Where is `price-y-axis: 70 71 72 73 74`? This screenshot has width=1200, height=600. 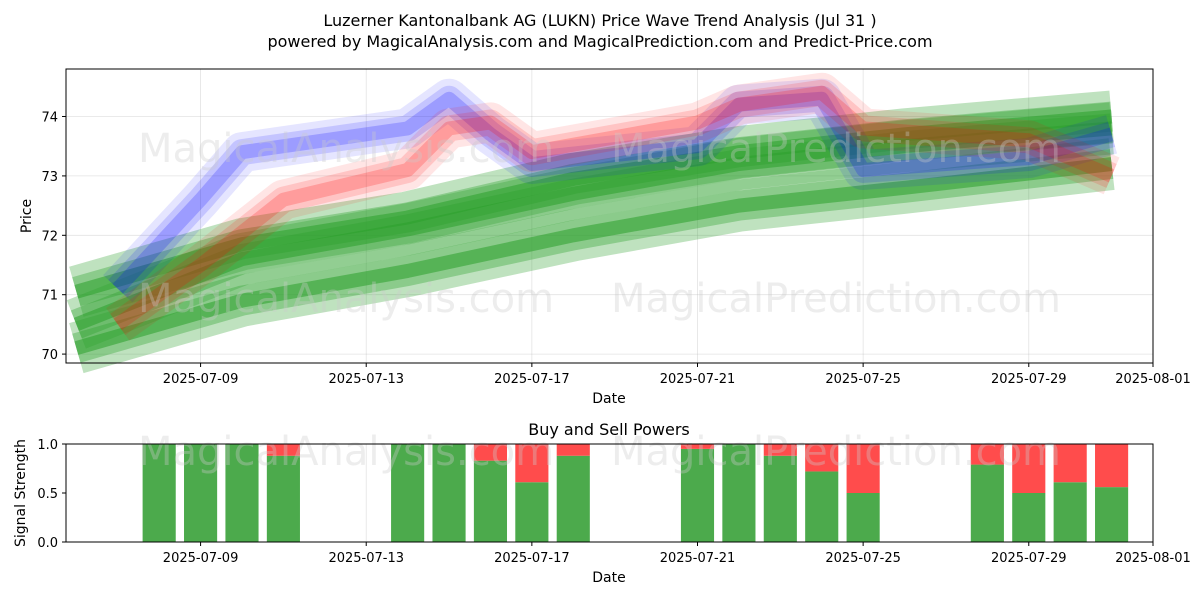
price-y-axis: 70 71 72 73 74 is located at coordinates (53, 237).